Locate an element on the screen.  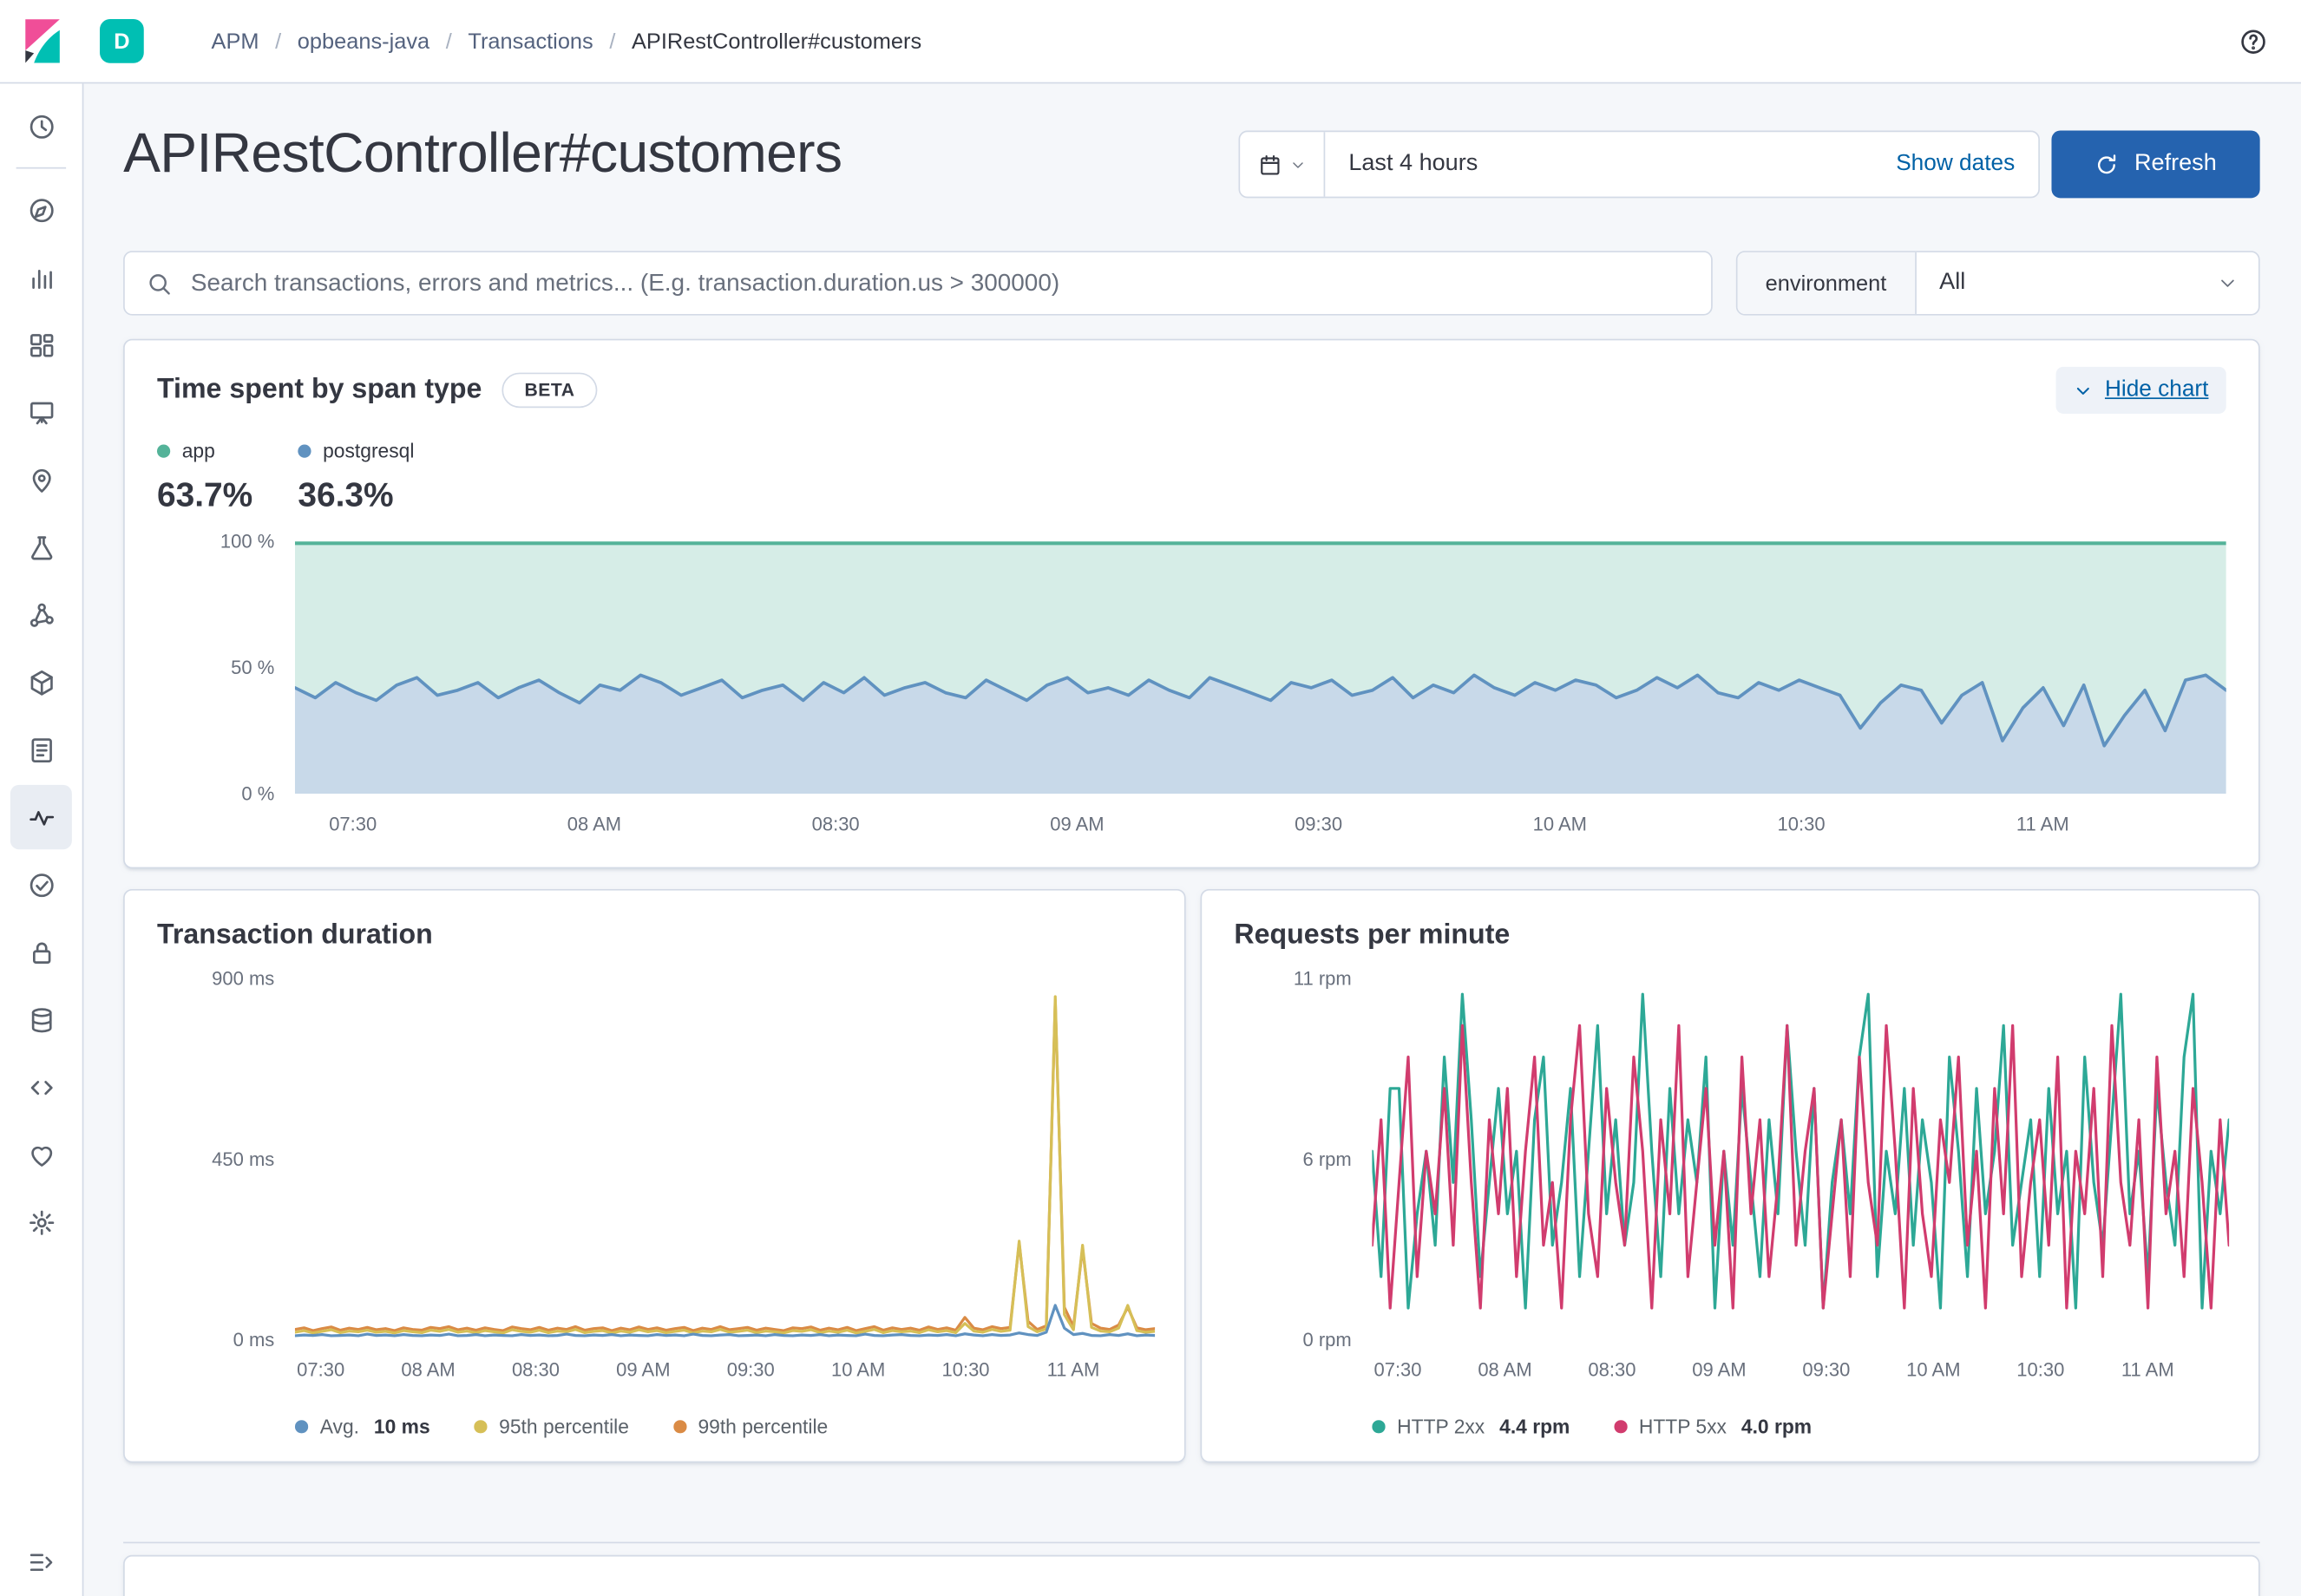
y-axis-label: 900 ms is located at coordinates (243, 978).